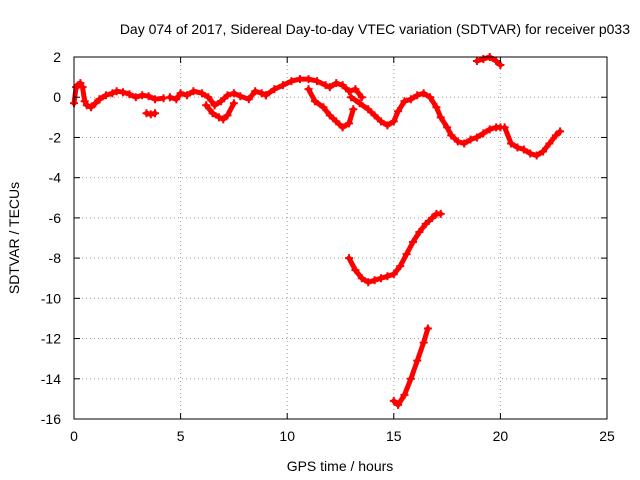 Image resolution: width=640 pixels, height=480 pixels. Describe the element at coordinates (57, 97) in the screenshot. I see `y-tick-label: 0` at that location.